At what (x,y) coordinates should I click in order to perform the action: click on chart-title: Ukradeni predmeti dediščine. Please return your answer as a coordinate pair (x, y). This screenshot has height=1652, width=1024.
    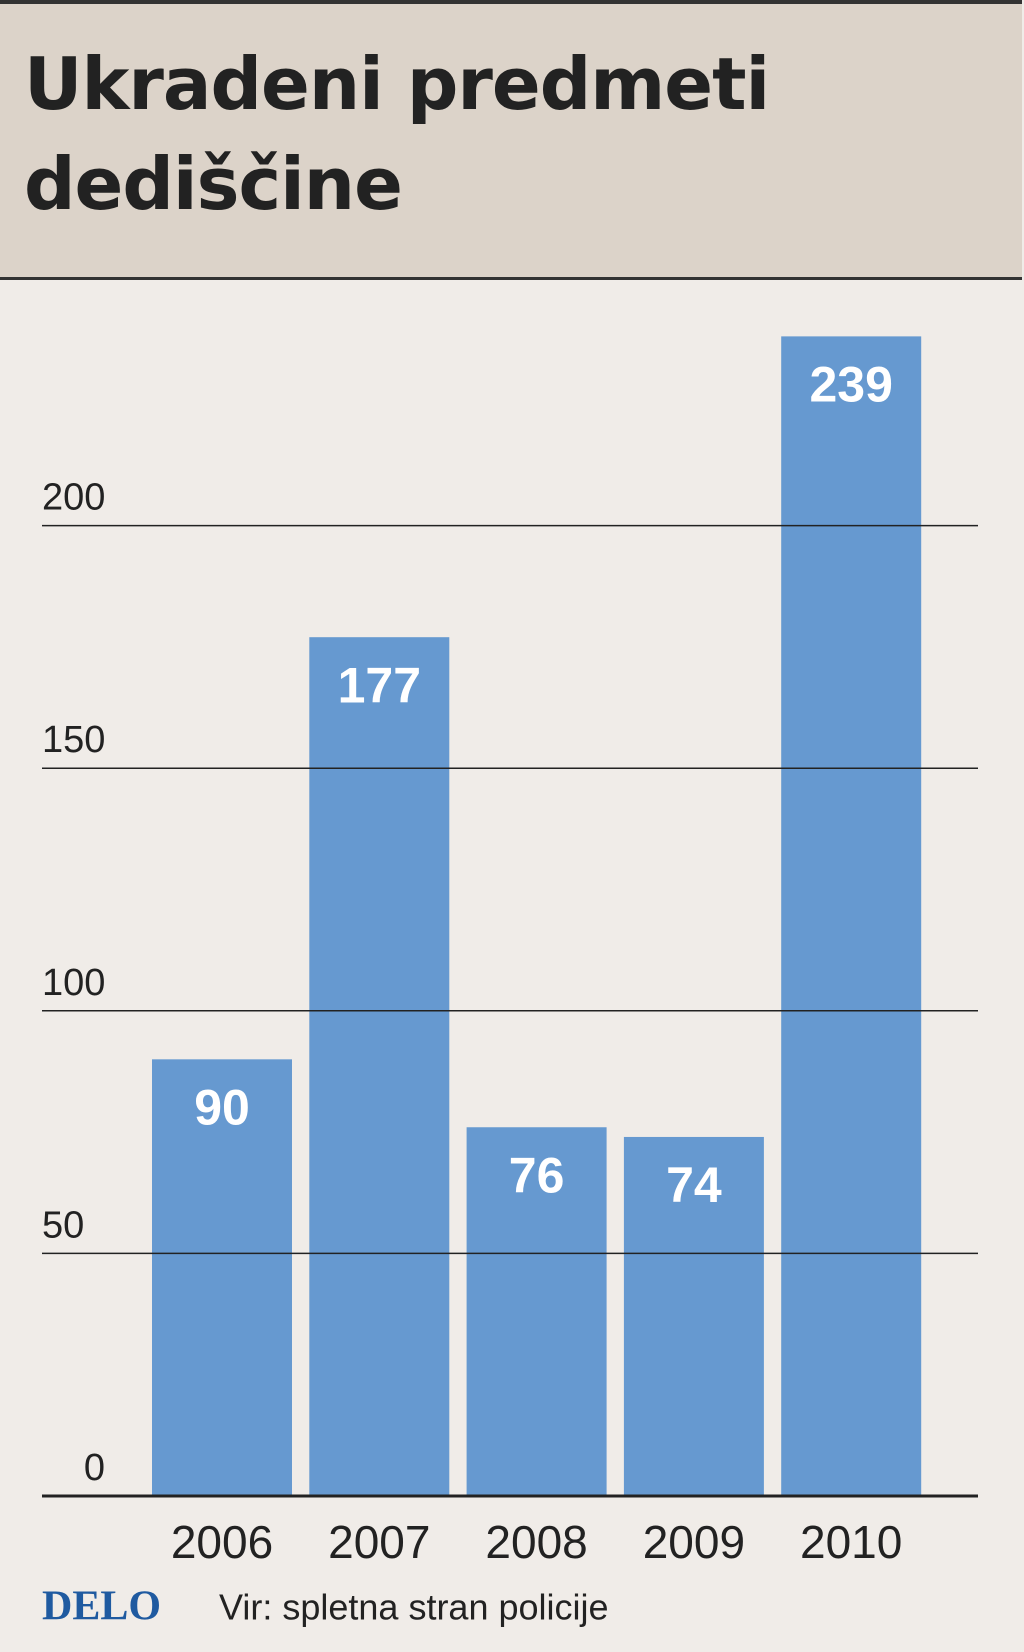
    Looking at the image, I should click on (397, 134).